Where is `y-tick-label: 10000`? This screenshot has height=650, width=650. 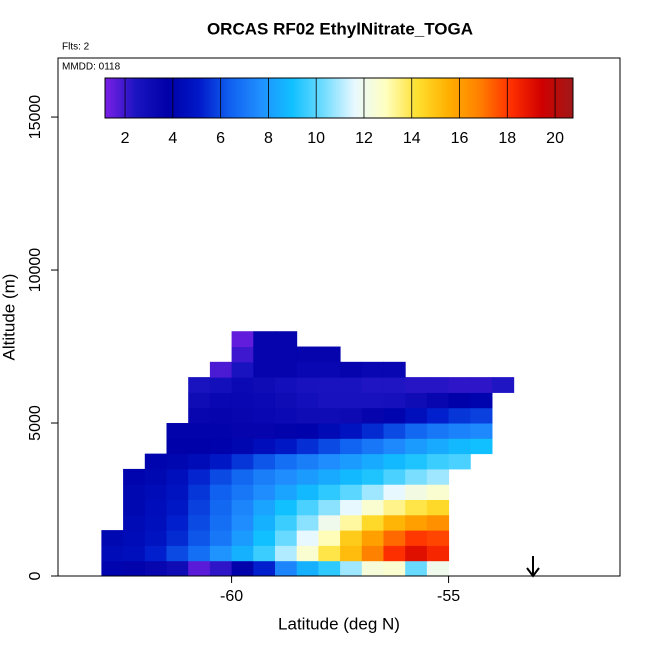 y-tick-label: 10000 is located at coordinates (35, 270).